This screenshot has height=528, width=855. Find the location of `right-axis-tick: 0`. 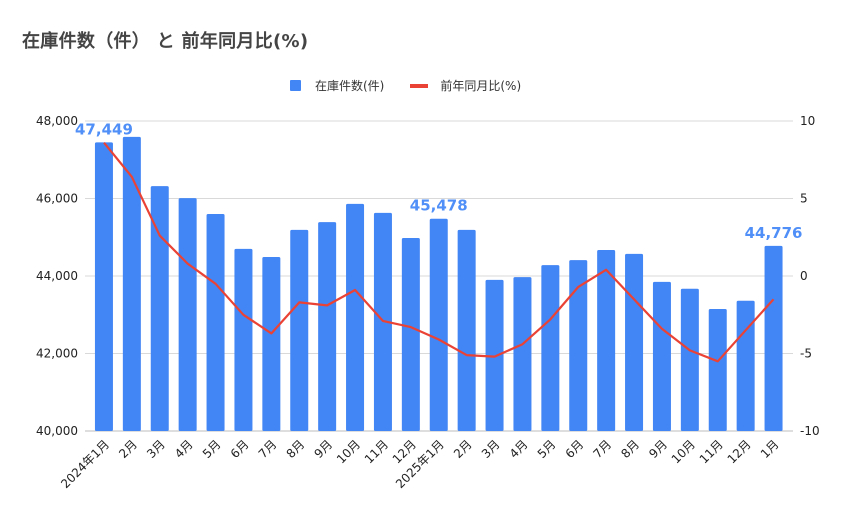

right-axis-tick: 0 is located at coordinates (804, 276).